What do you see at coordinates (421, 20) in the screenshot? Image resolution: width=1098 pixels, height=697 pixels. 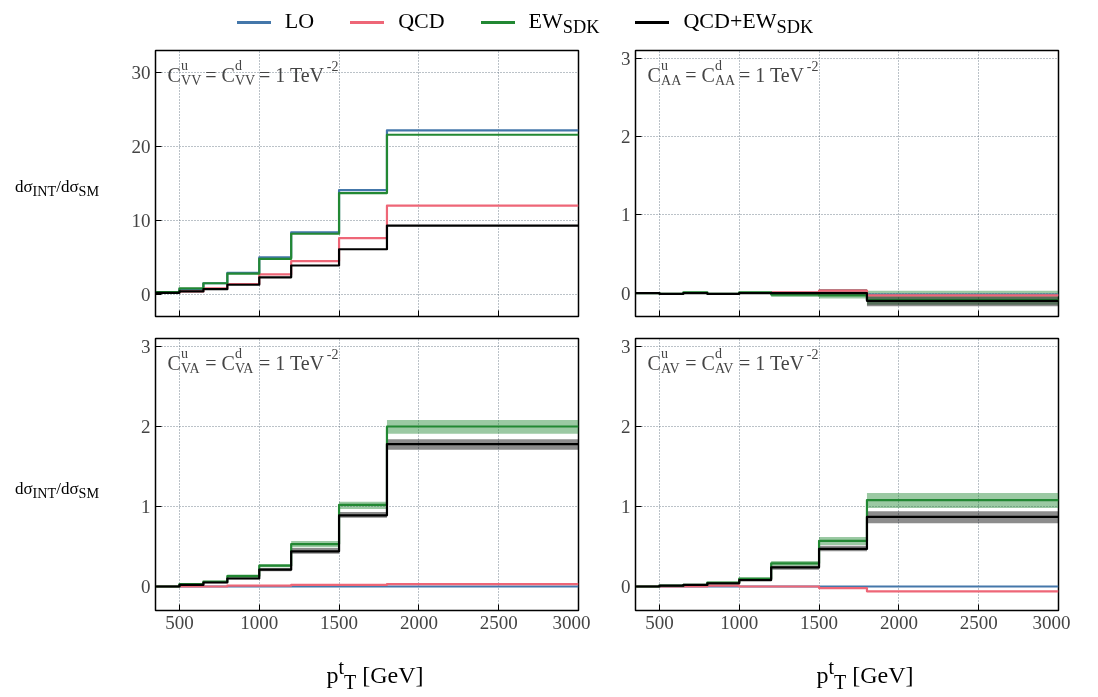 I see `legend-label: QCD` at bounding box center [421, 20].